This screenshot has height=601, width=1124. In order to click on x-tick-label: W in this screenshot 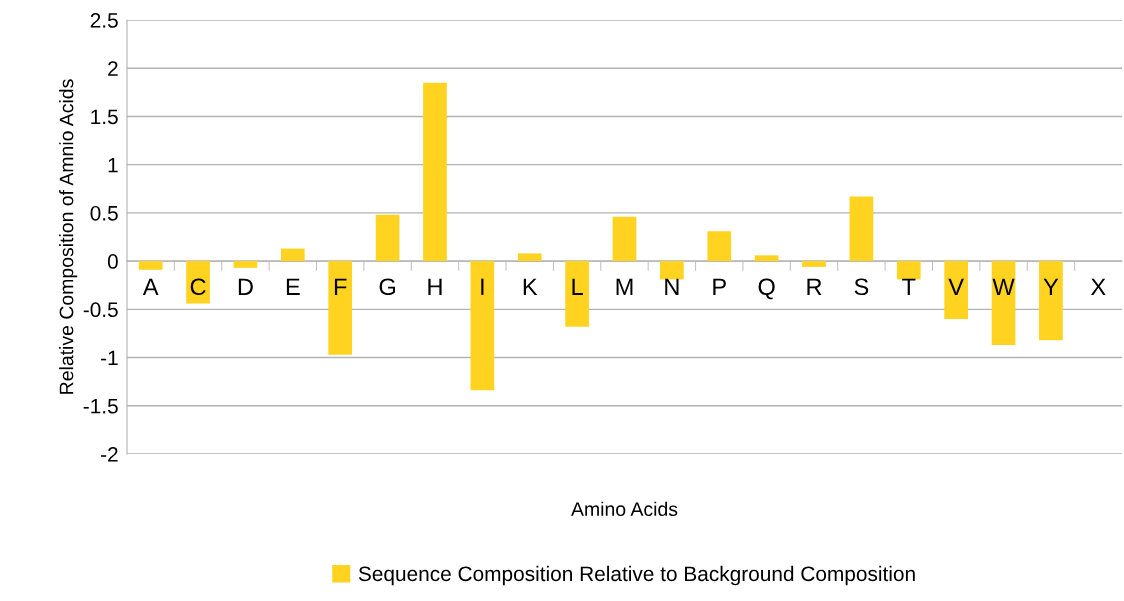, I will do `click(1003, 286)`.